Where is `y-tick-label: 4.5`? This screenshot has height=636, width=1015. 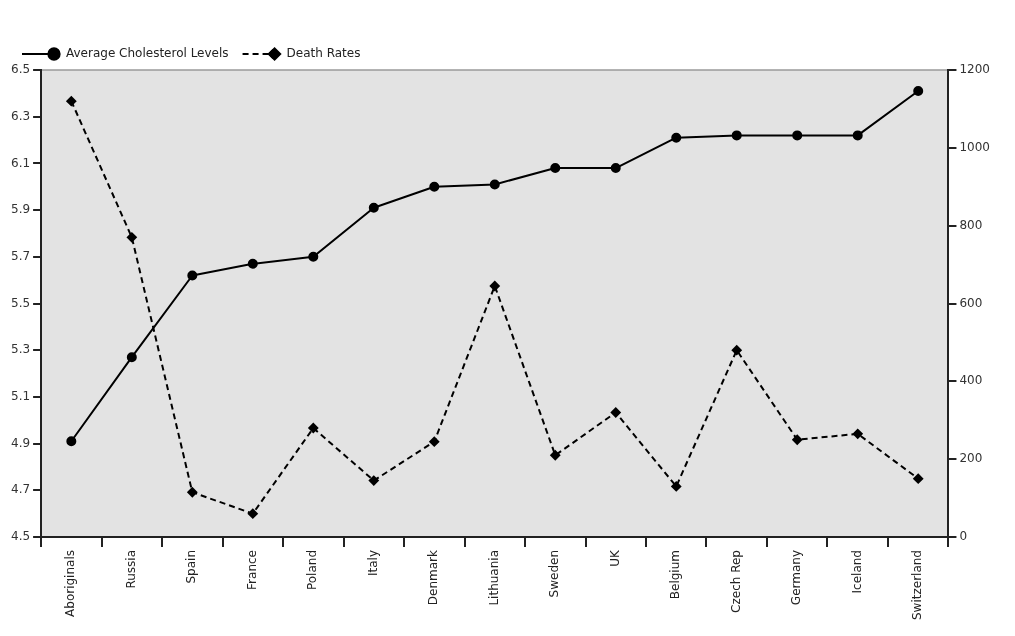
y-tick-label: 4.5 is located at coordinates (20, 536).